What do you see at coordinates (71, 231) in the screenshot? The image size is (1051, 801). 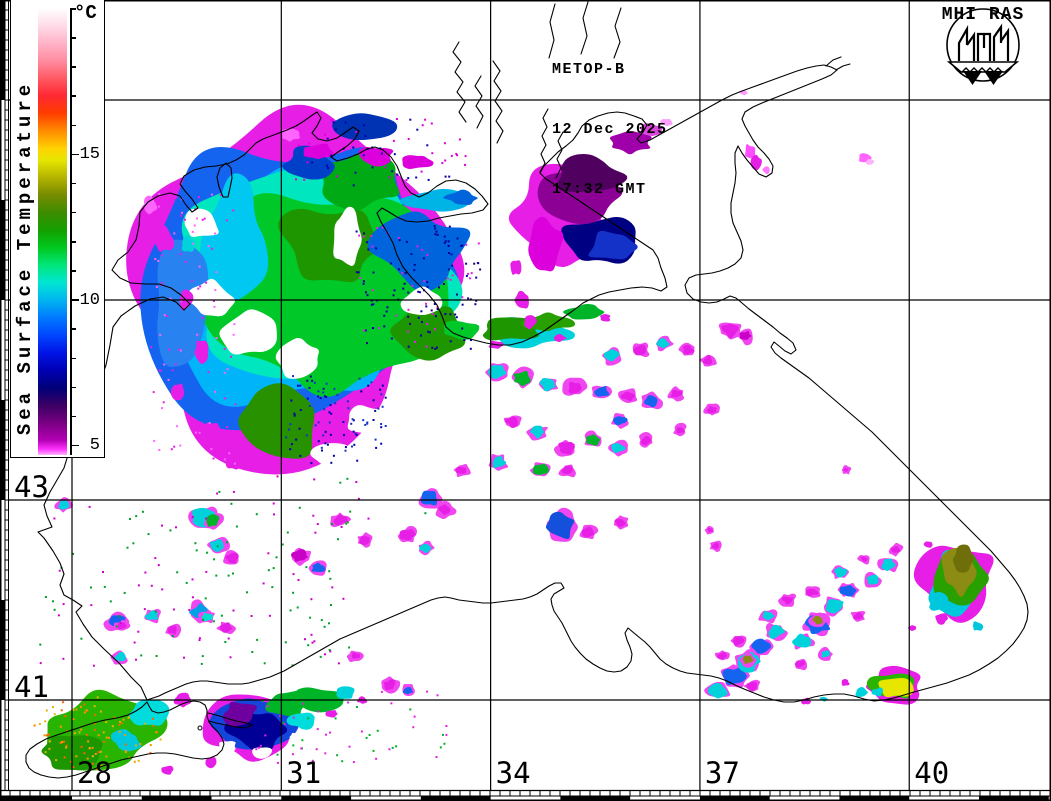 I see `colorbar-axis` at bounding box center [71, 231].